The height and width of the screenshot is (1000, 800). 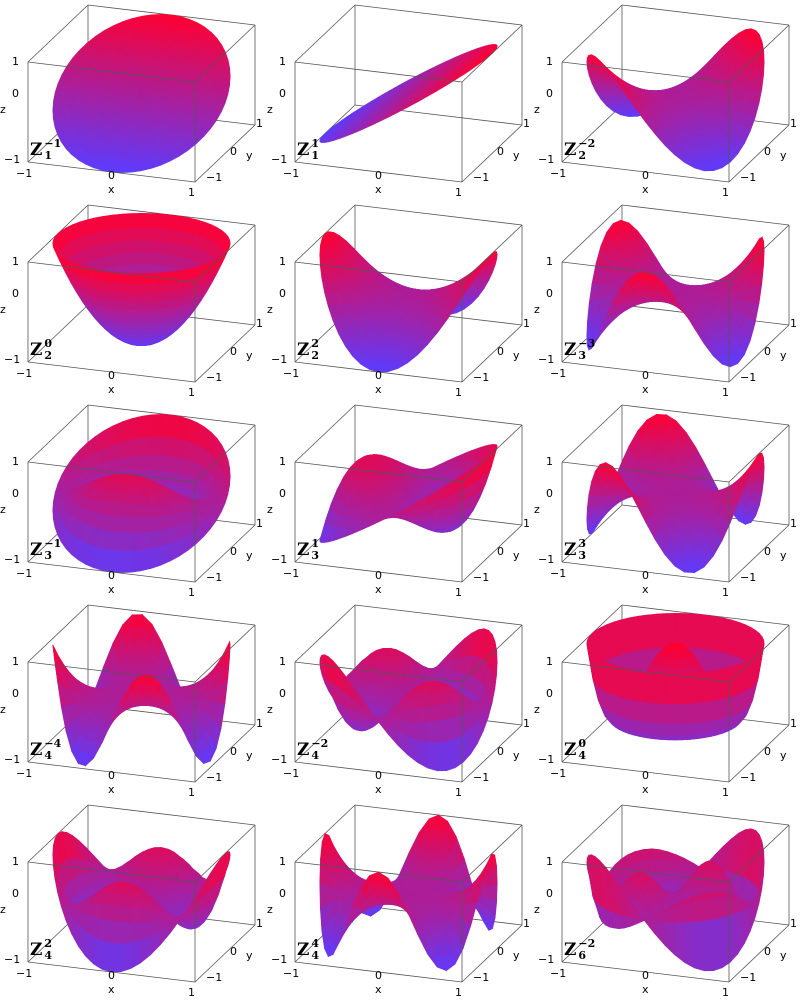 What do you see at coordinates (587, 143) in the screenshot?
I see `zernike-m-index: −2` at bounding box center [587, 143].